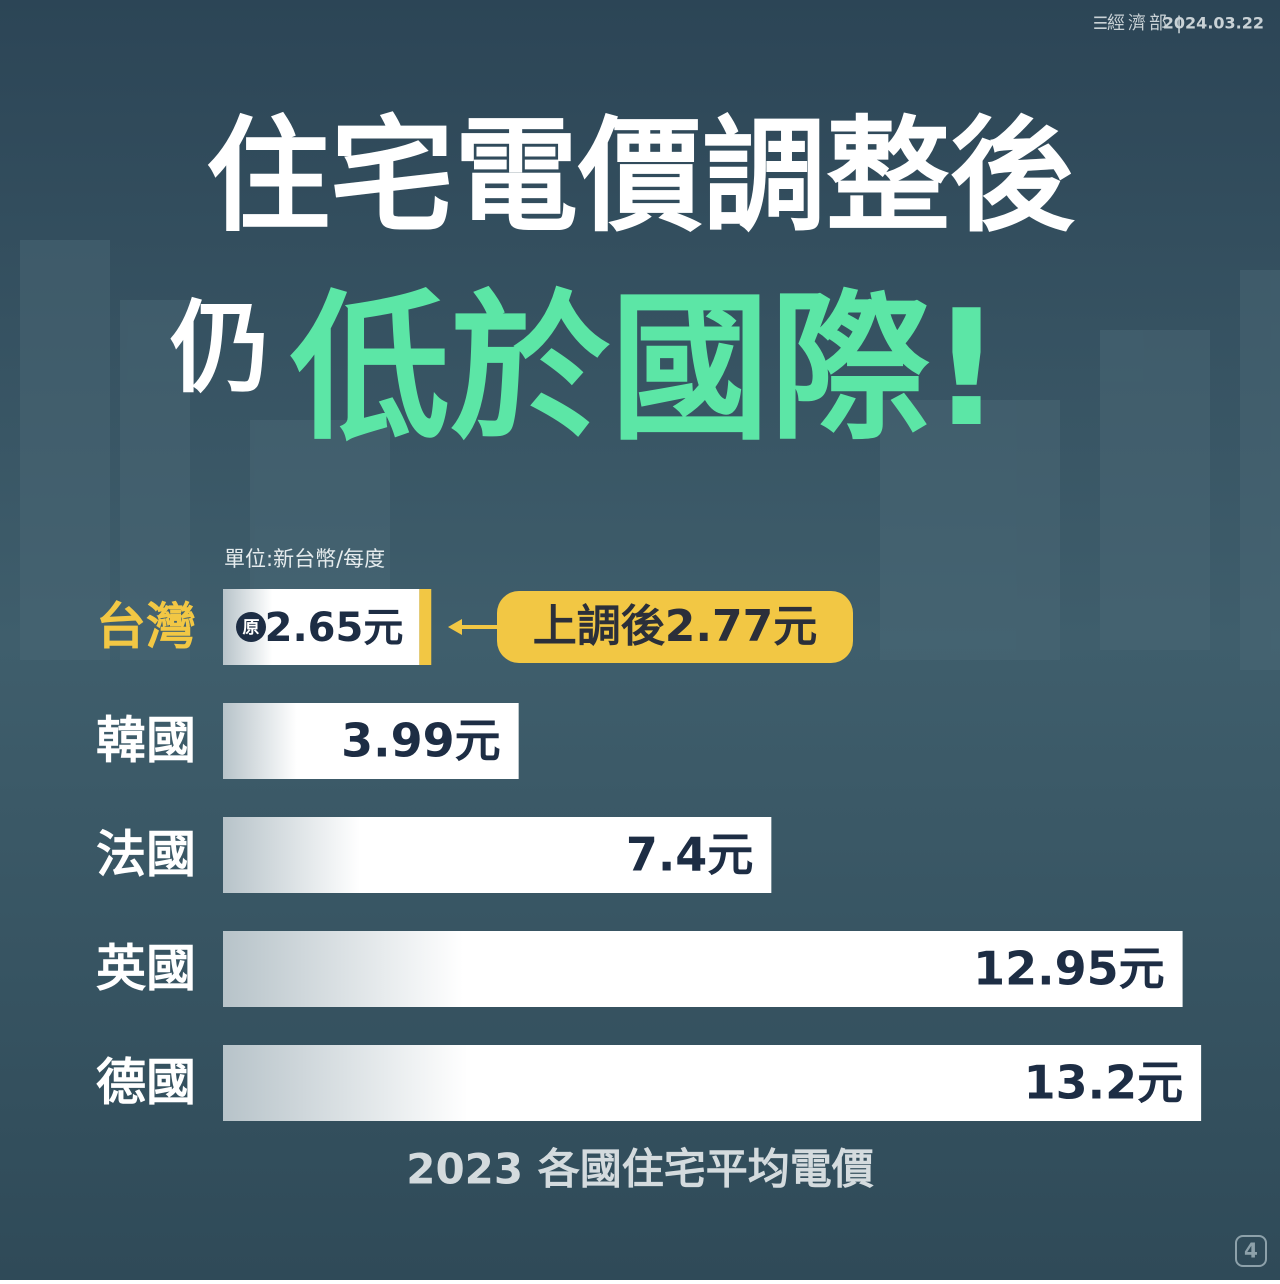  I want to click on subtitle-prefix: 仍, so click(220, 347).